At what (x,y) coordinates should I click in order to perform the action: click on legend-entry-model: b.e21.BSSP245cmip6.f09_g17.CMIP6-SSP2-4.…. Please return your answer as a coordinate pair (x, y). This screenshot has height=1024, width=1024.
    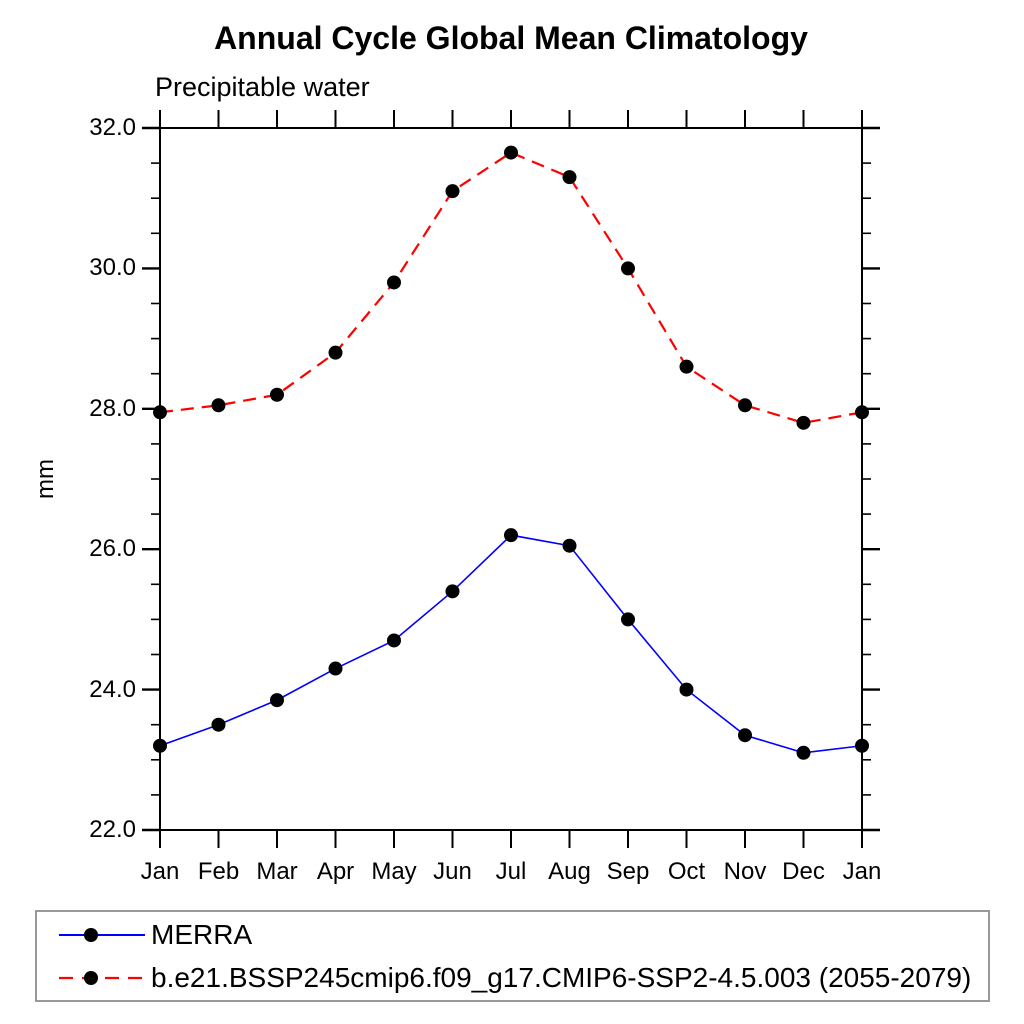
    Looking at the image, I should click on (512, 977).